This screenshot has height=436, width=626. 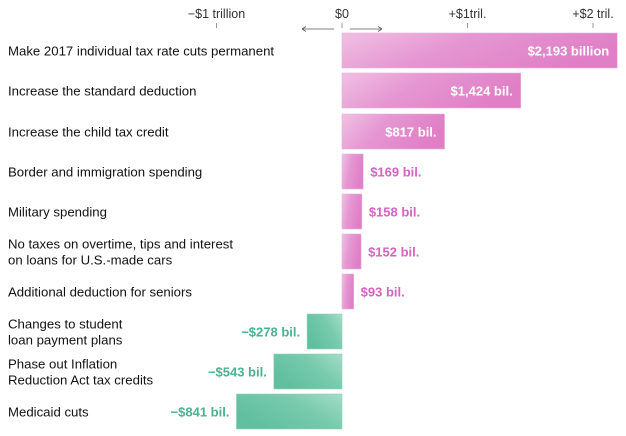 I want to click on tick-label: +$2 tril., so click(x=592, y=14).